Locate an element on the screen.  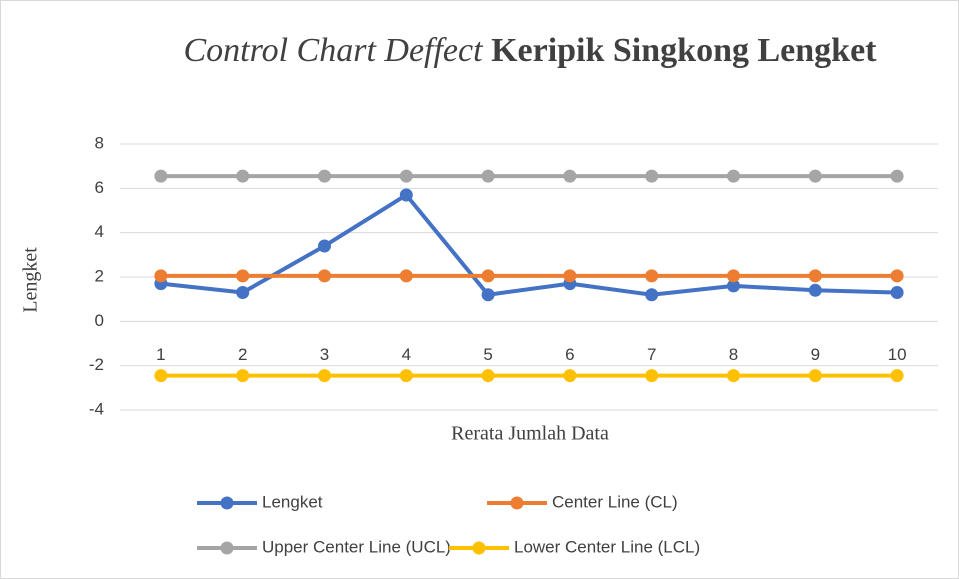
x-tick-label: 8 is located at coordinates (733, 354).